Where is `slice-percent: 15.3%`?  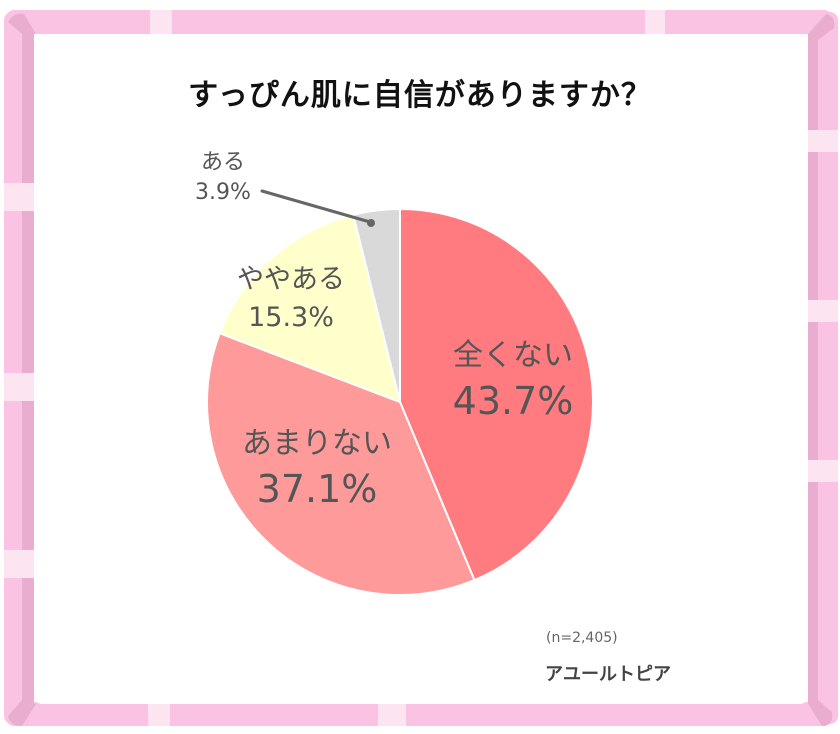 slice-percent: 15.3% is located at coordinates (291, 317).